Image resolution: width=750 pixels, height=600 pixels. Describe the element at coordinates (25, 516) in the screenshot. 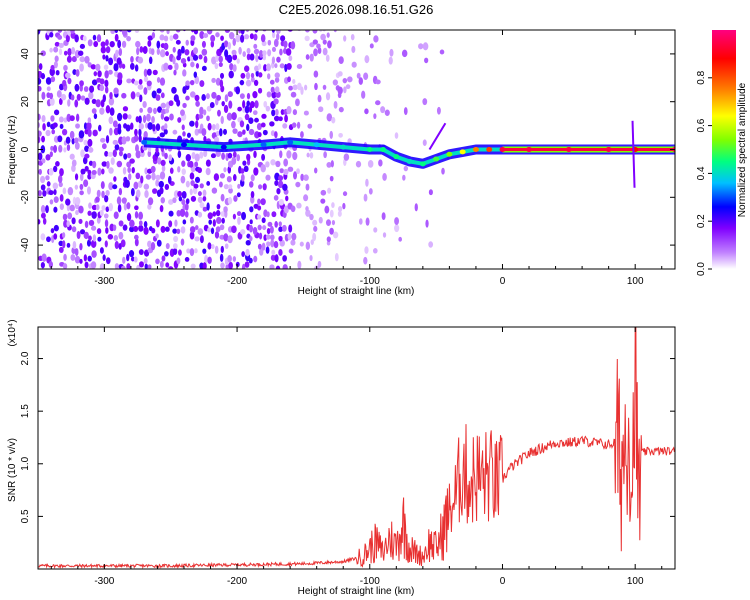

I see `snr-ytick-label: 0.5` at that location.